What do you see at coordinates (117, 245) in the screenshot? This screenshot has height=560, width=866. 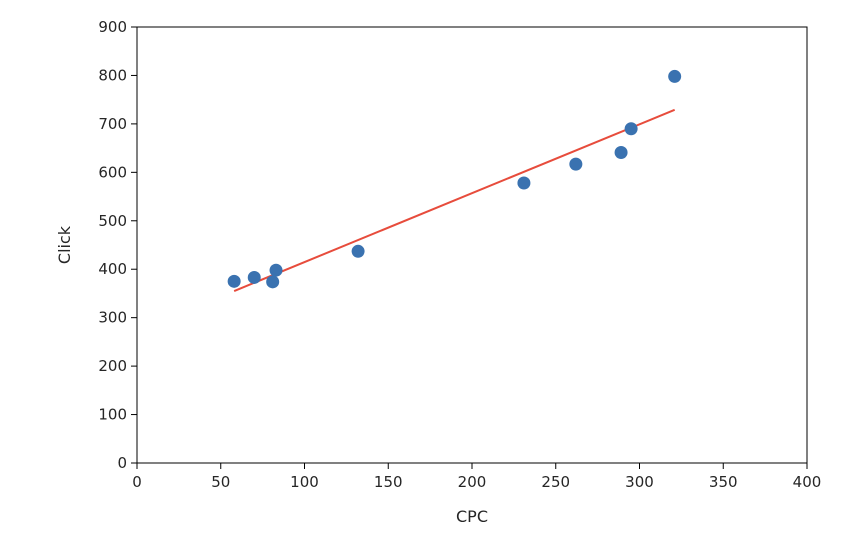 I see `y-axis: 0 100 200 300 400 500 600 700 800 900` at bounding box center [117, 245].